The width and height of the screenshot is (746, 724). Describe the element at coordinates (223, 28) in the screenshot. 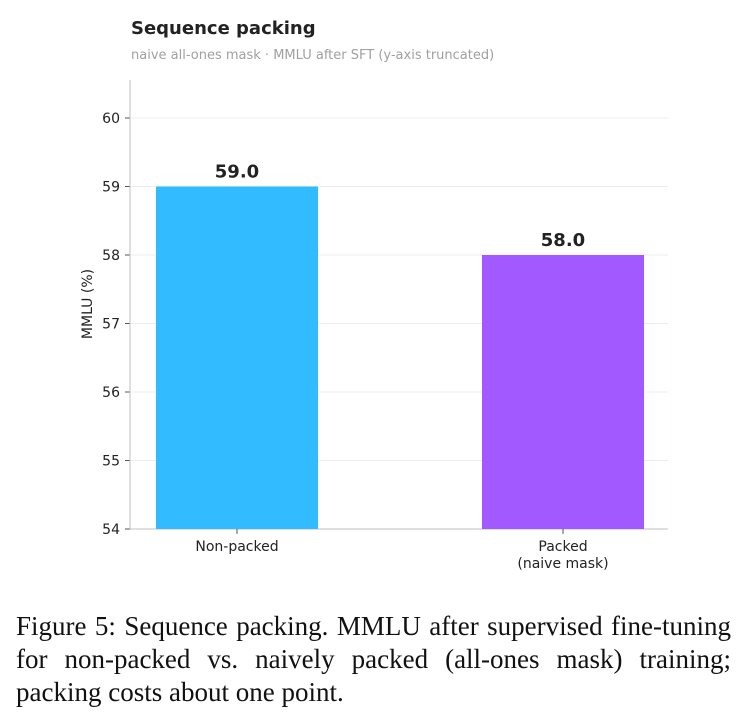

I see `chart-title: Sequence packing` at that location.